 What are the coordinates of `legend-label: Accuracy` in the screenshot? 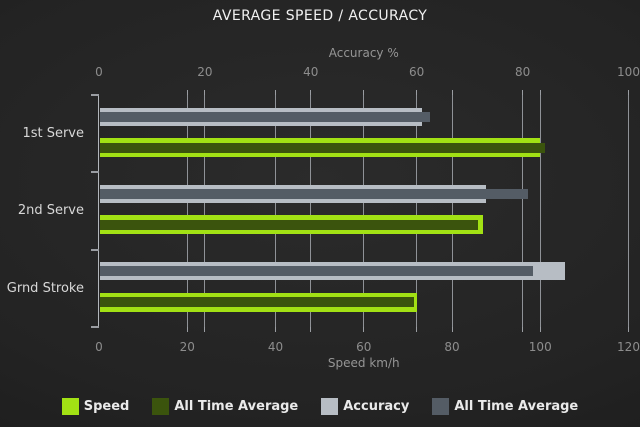 It's located at (376, 406).